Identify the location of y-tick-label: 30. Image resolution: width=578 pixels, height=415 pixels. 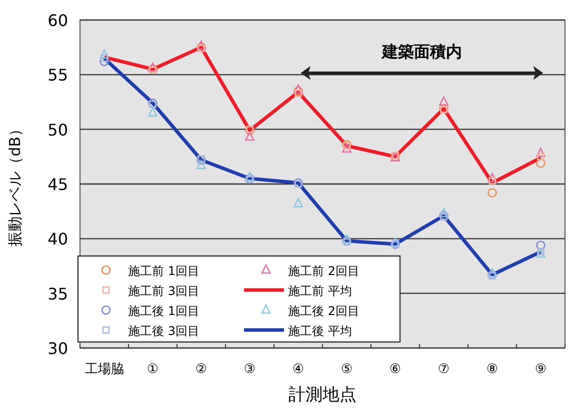
(58, 348).